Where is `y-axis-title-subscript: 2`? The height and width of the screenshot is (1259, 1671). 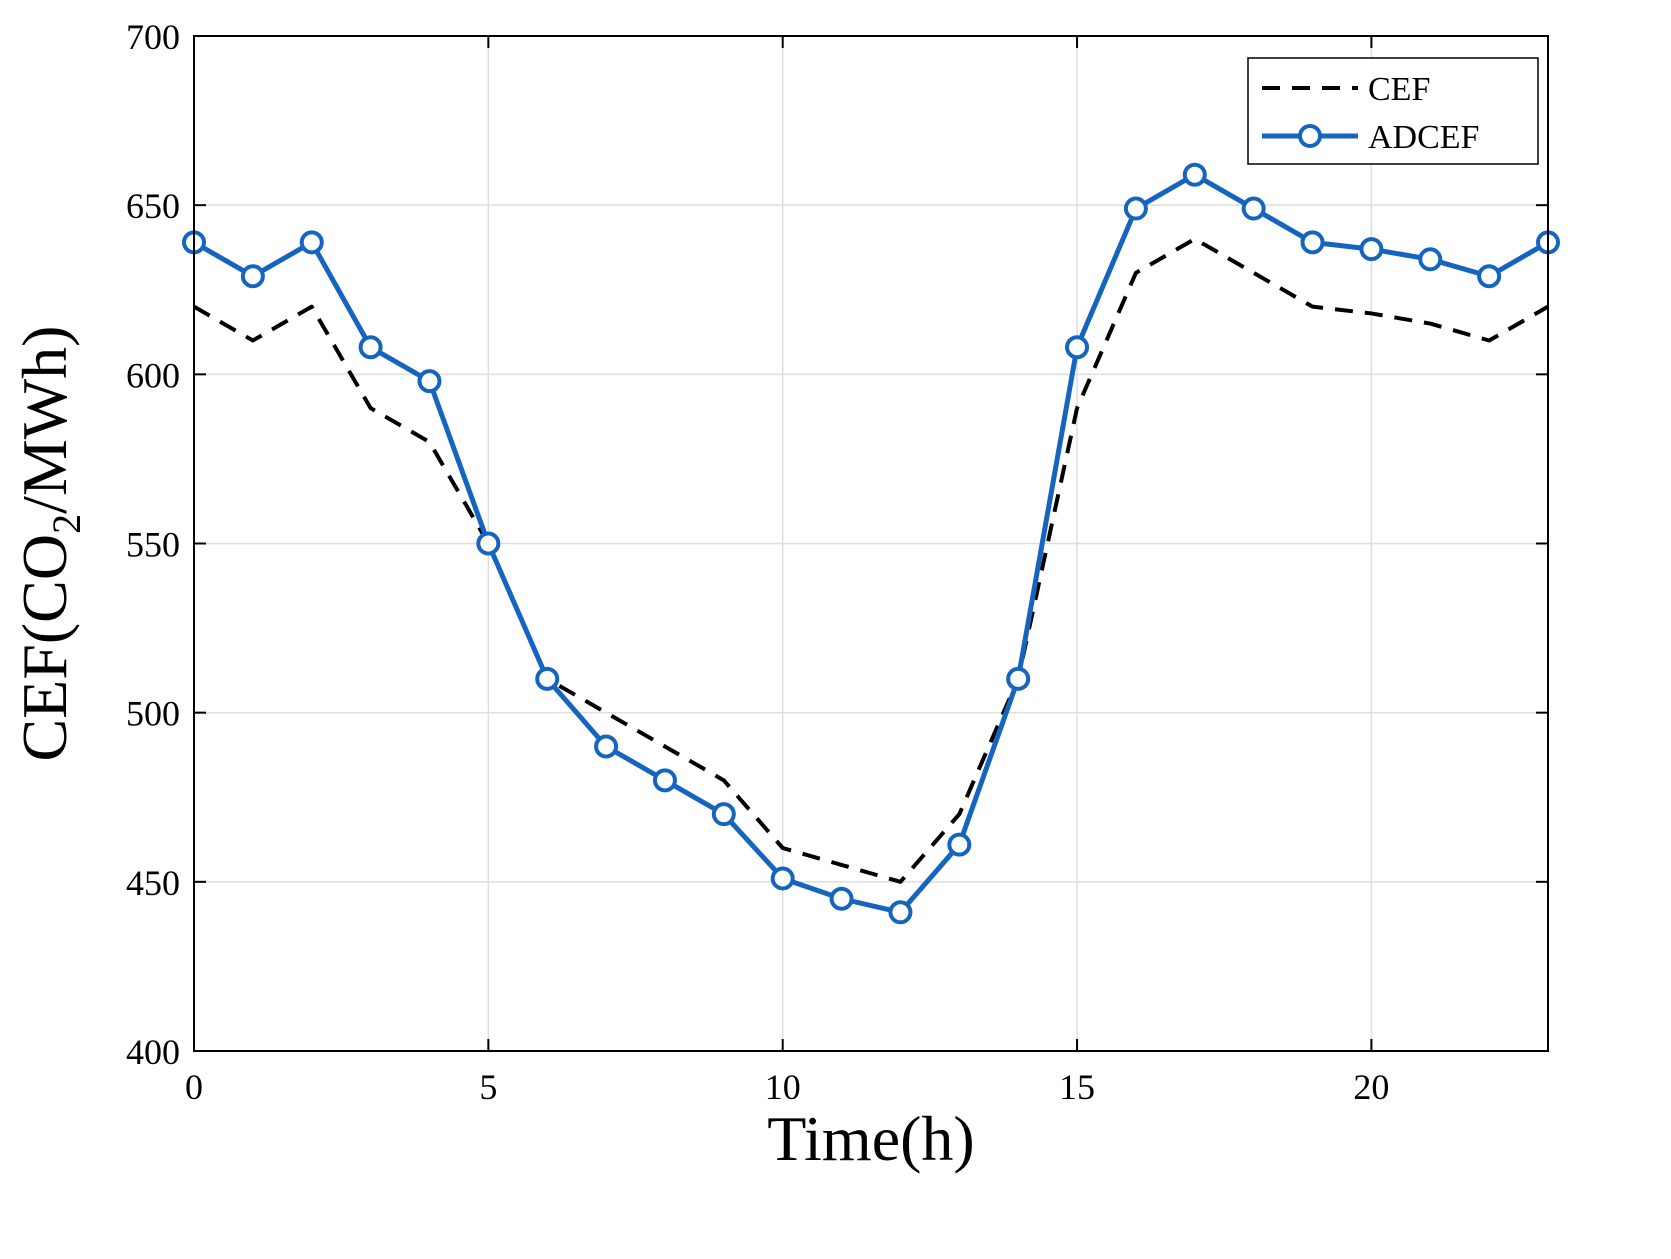
y-axis-title-subscript: 2 is located at coordinates (66, 524).